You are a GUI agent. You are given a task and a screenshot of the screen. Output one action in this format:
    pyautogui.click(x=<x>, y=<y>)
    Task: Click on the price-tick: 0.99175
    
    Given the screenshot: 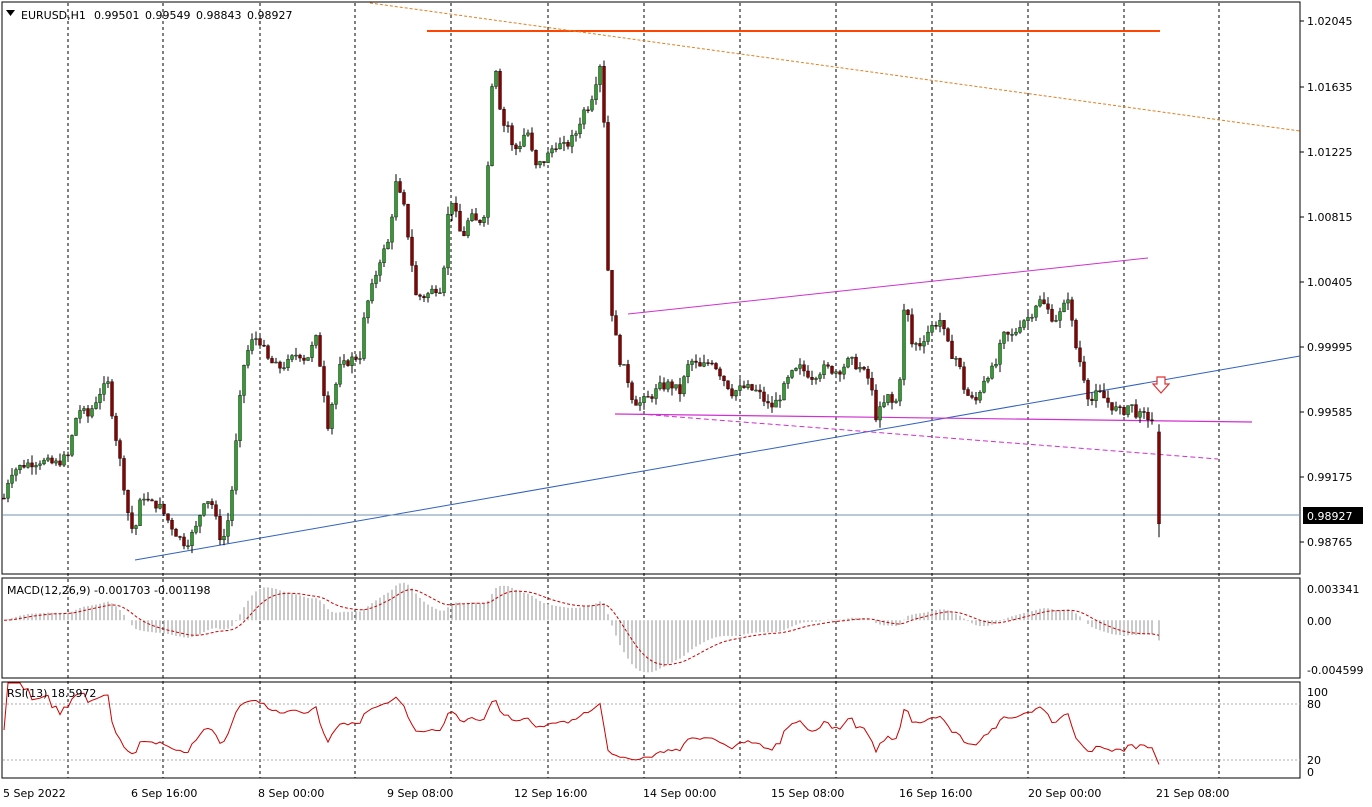 What is the action you would take?
    pyautogui.click(x=1330, y=477)
    